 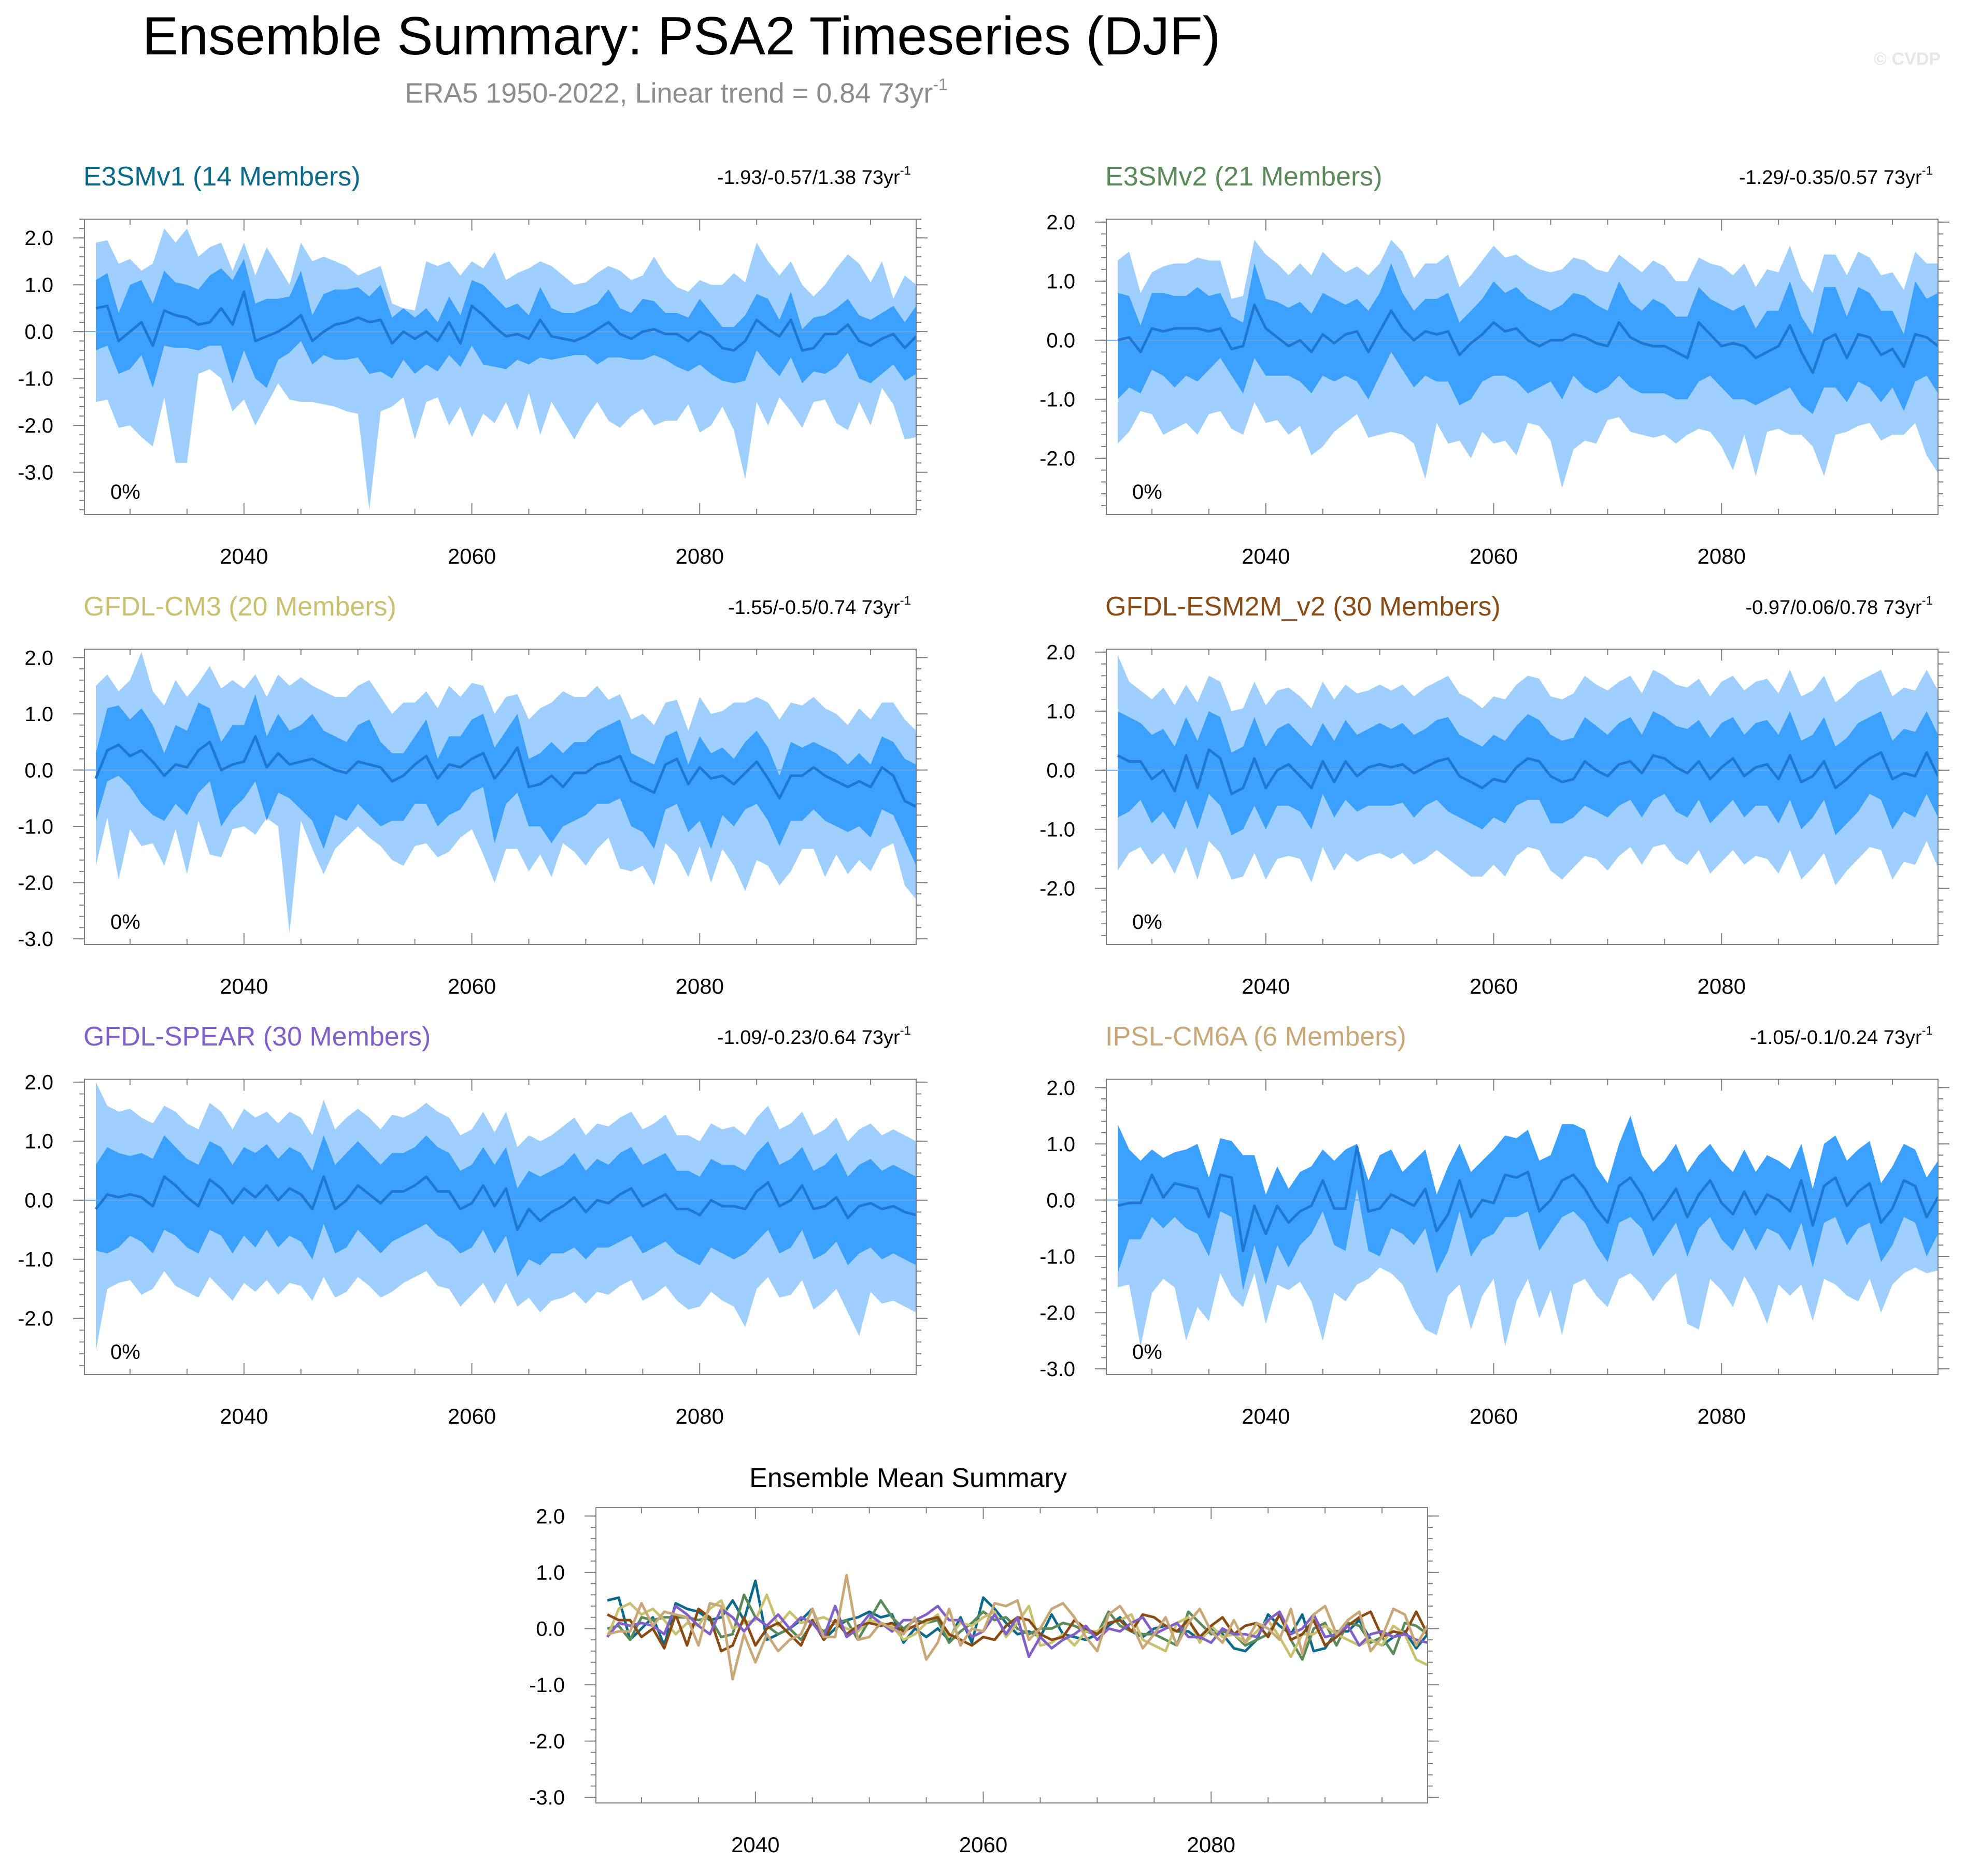 What do you see at coordinates (38, 658) in the screenshot?
I see `y-tick-label-gfdl-cm3: 2.0` at bounding box center [38, 658].